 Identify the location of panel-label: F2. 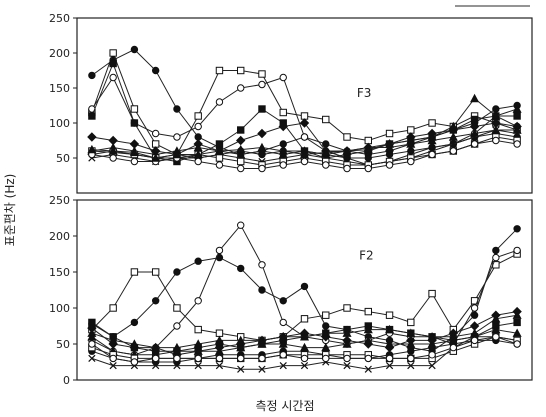
(366, 255).